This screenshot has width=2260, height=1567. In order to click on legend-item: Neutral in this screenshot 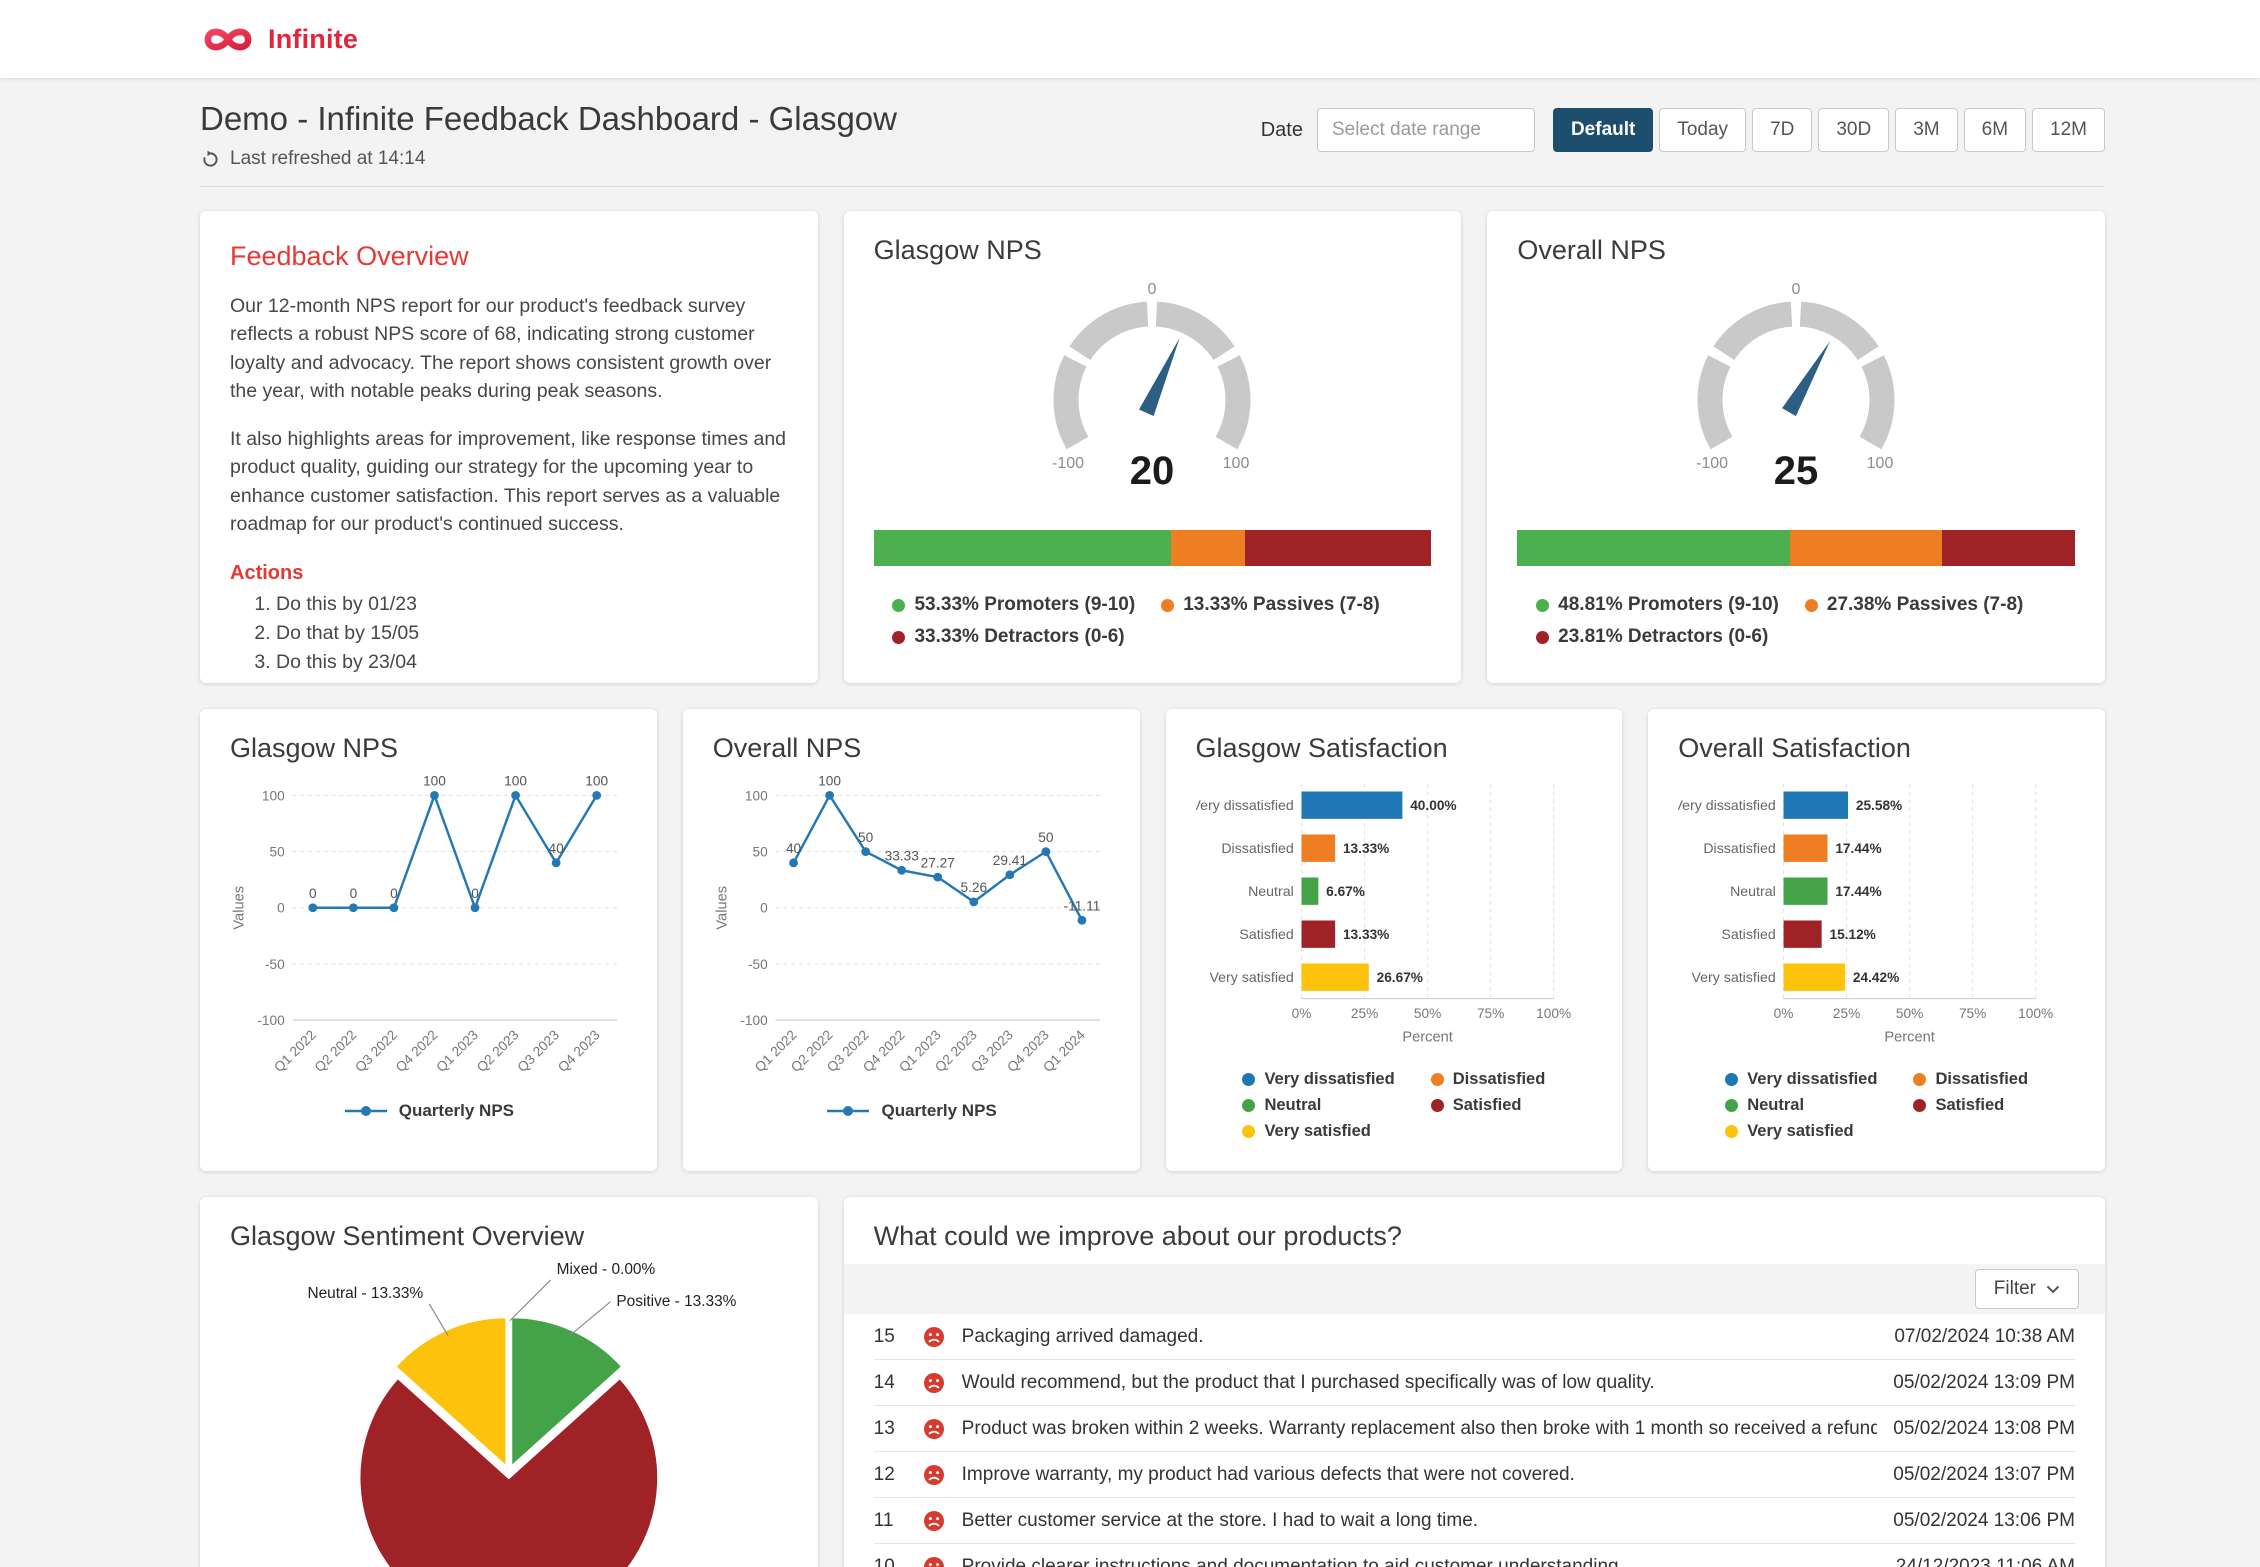, I will do `click(1318, 1105)`.